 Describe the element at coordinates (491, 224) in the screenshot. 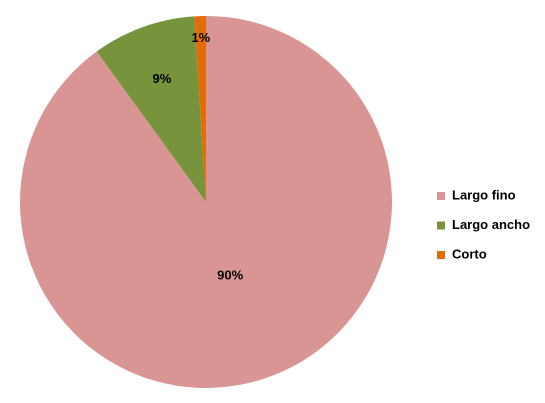

I see `legend-label: Largo ancho` at that location.